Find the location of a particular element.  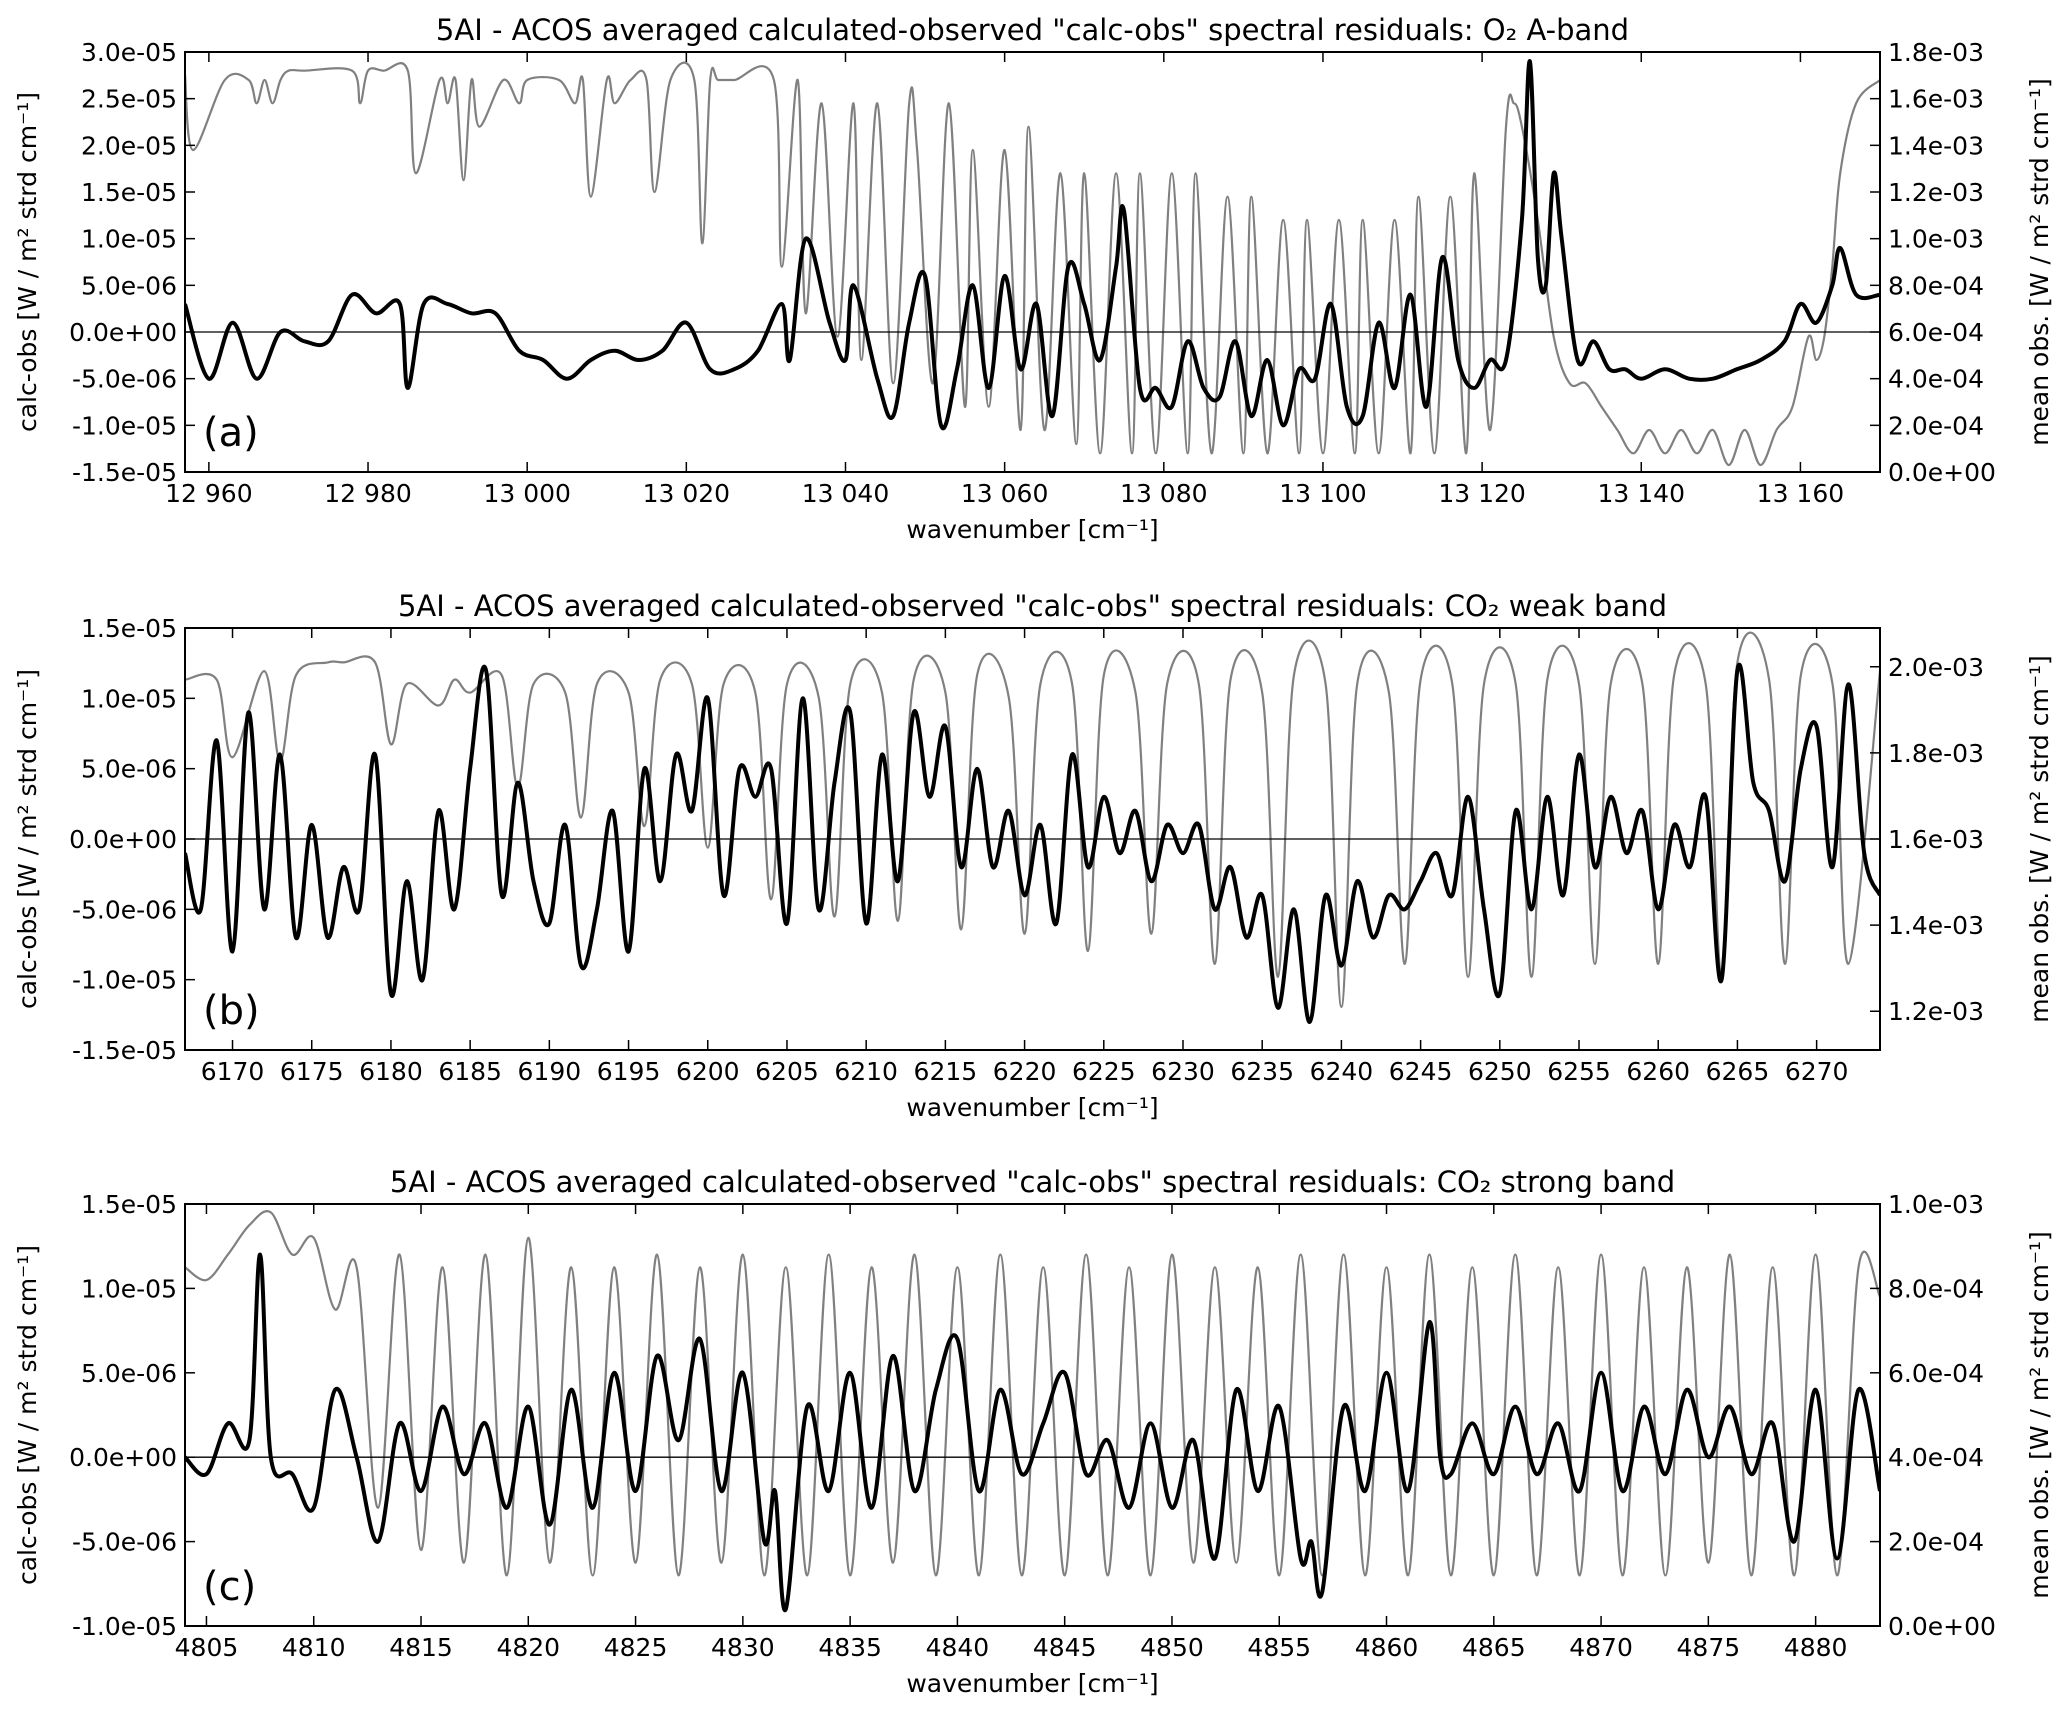

x-tick-label: 4860 is located at coordinates (1387, 1647).